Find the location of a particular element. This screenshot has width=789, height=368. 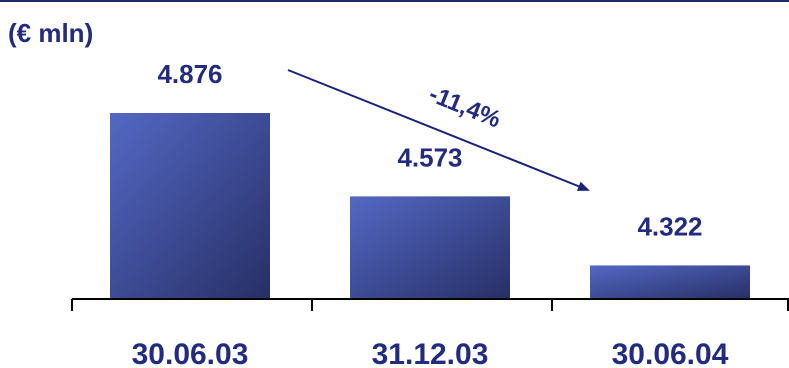

unit-label: (€ mln) is located at coordinates (50, 33).